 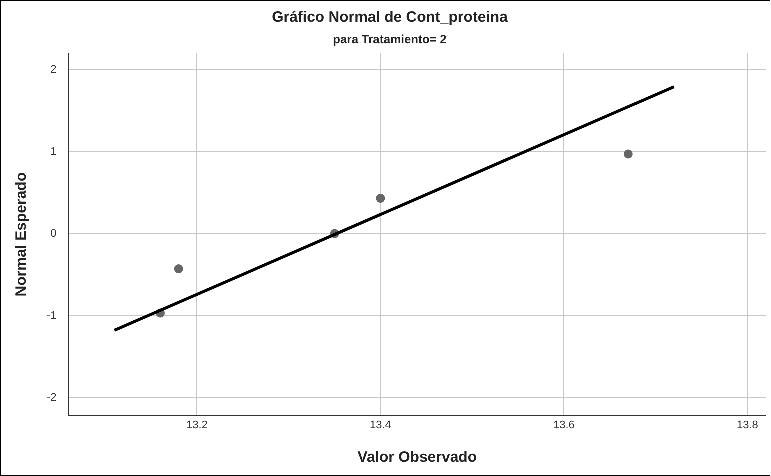 I want to click on y-tick-label: -1, so click(x=52, y=316).